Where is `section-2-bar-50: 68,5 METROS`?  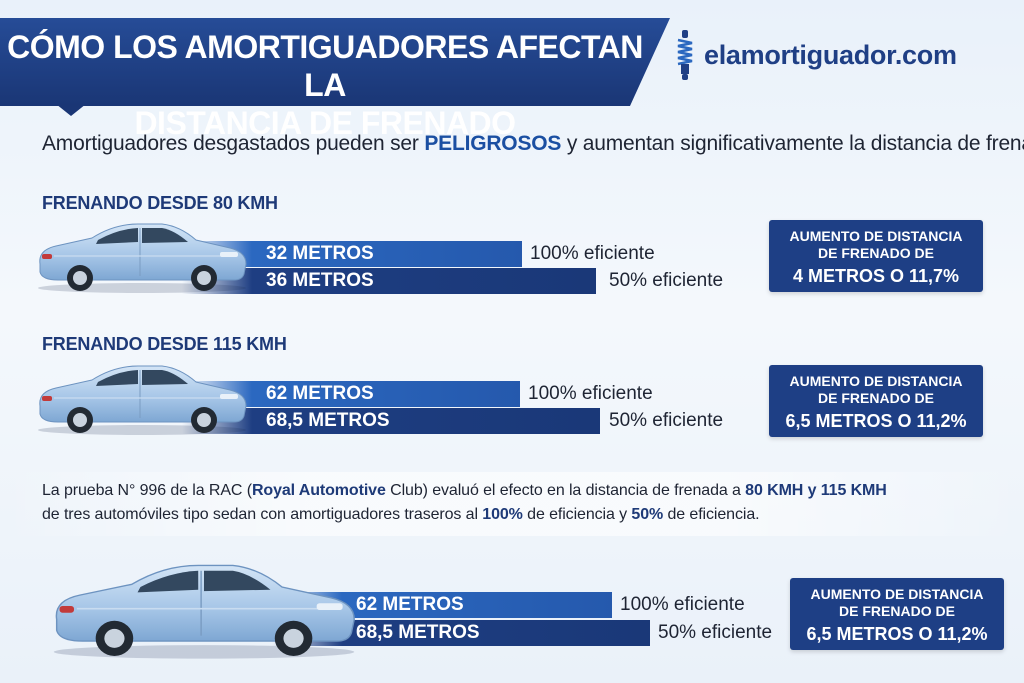 section-2-bar-50: 68,5 METROS is located at coordinates (391, 421).